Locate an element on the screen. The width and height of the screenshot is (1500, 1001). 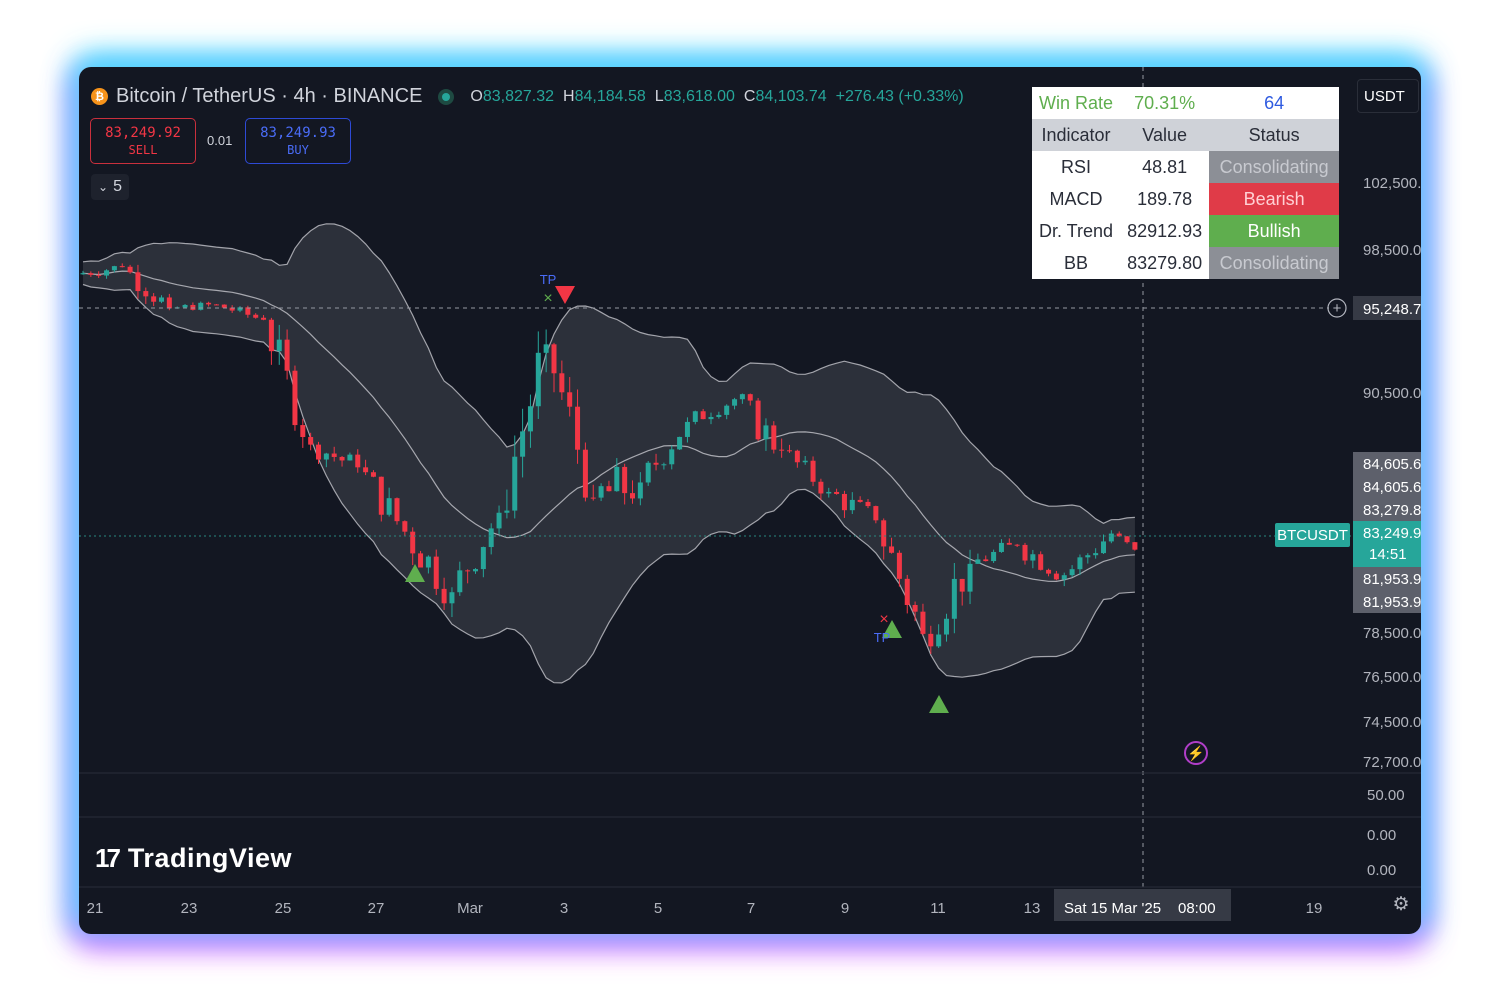
time-tick-label: 19 is located at coordinates (1314, 908).